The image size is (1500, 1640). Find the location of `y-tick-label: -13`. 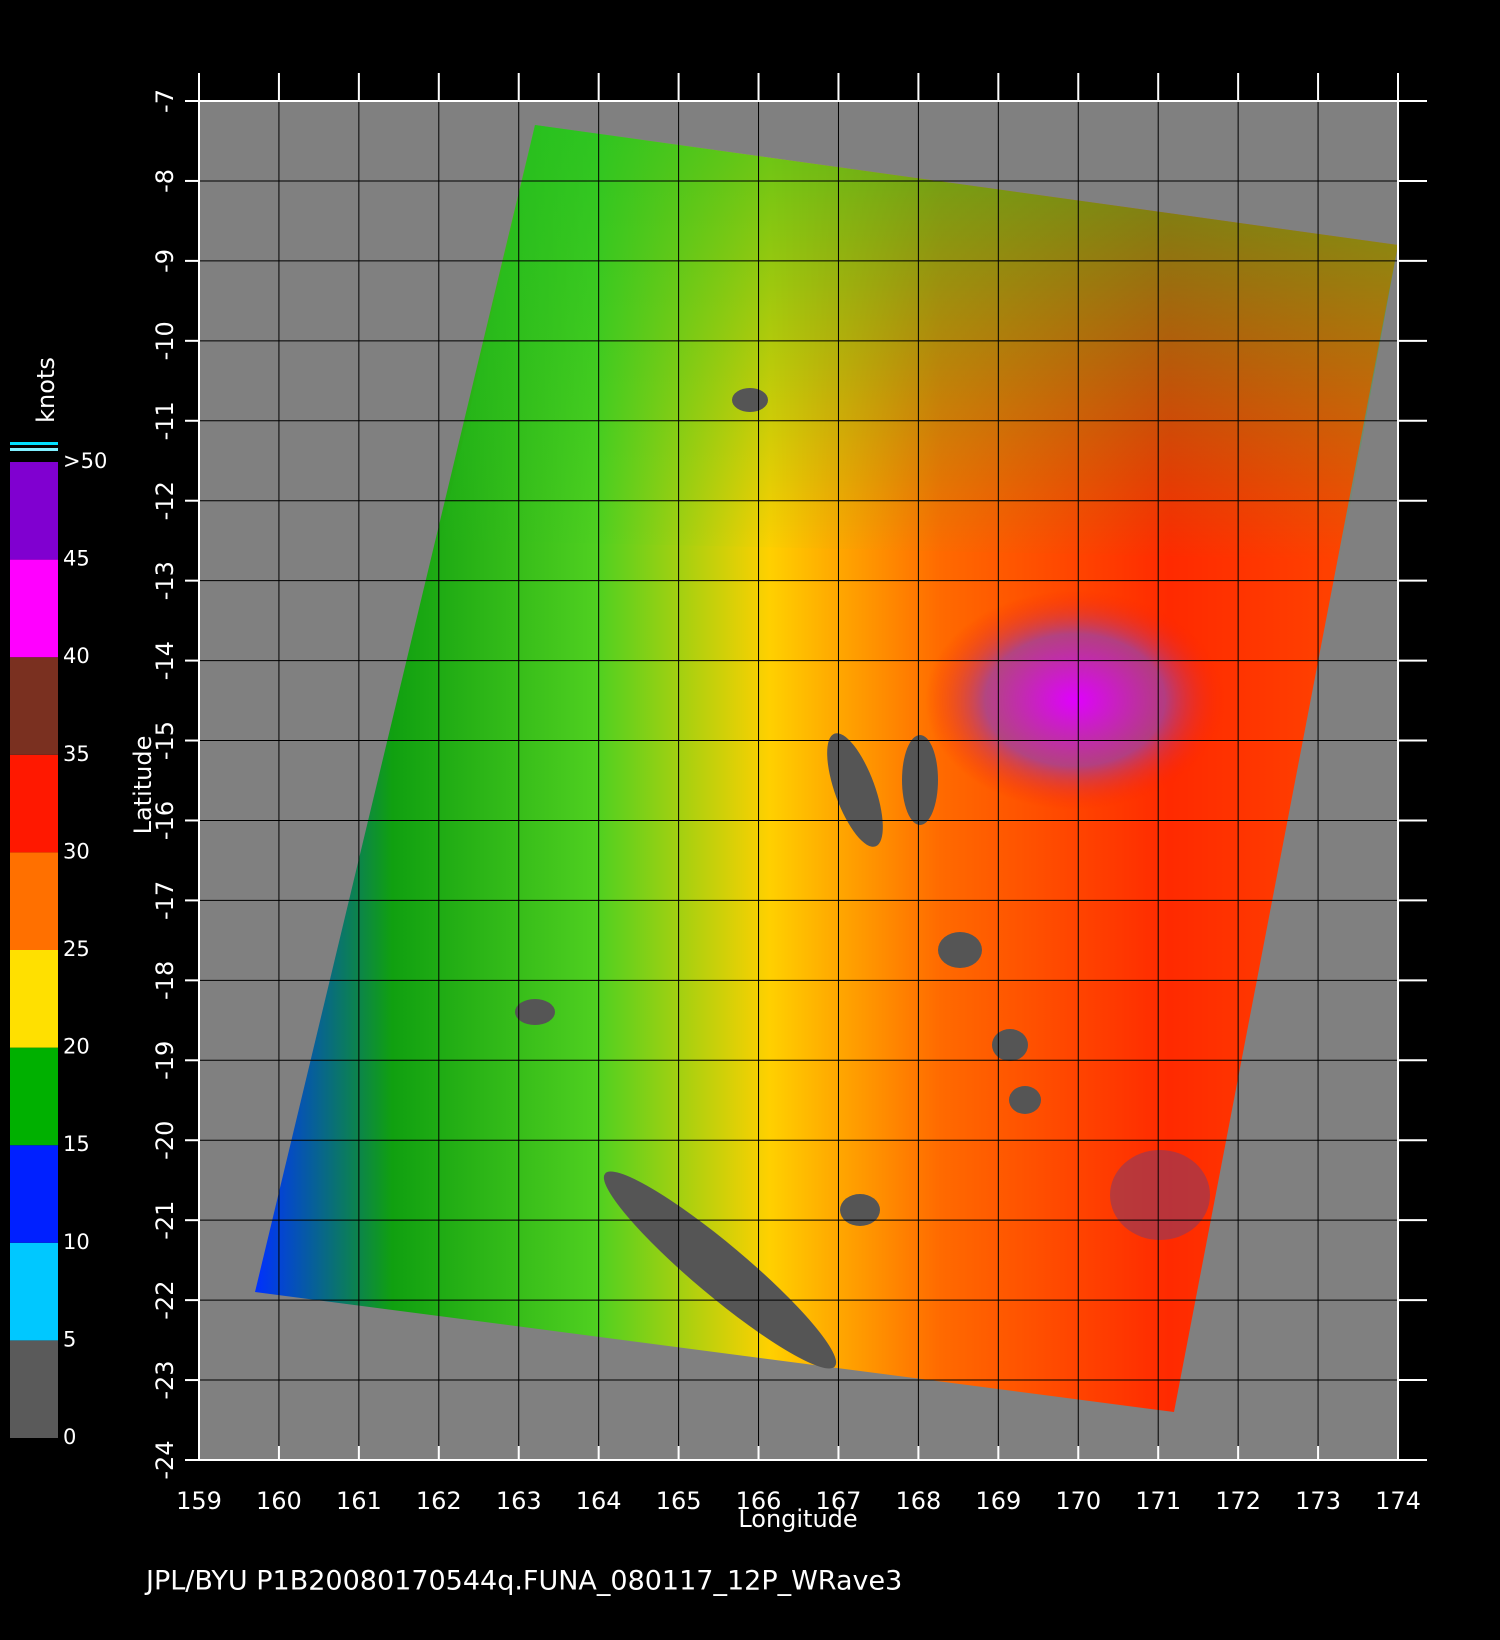

y-tick-label: -13 is located at coordinates (165, 580).